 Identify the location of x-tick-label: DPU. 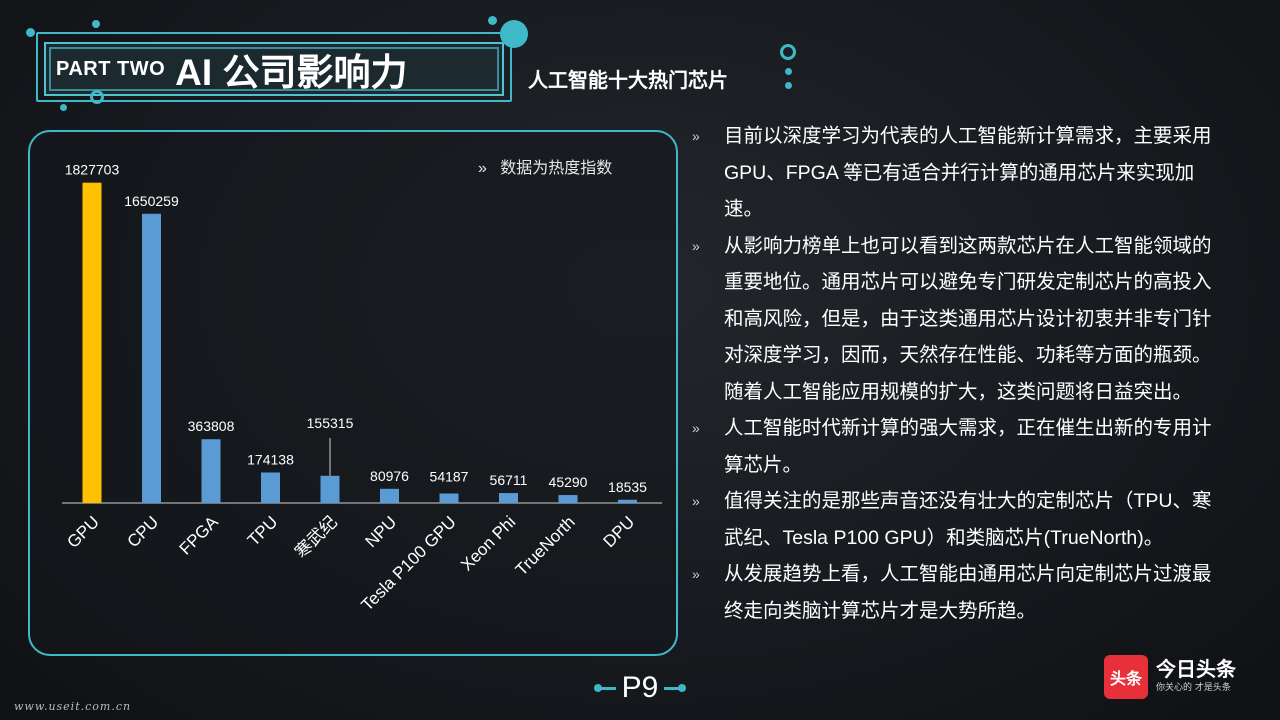
(619, 531).